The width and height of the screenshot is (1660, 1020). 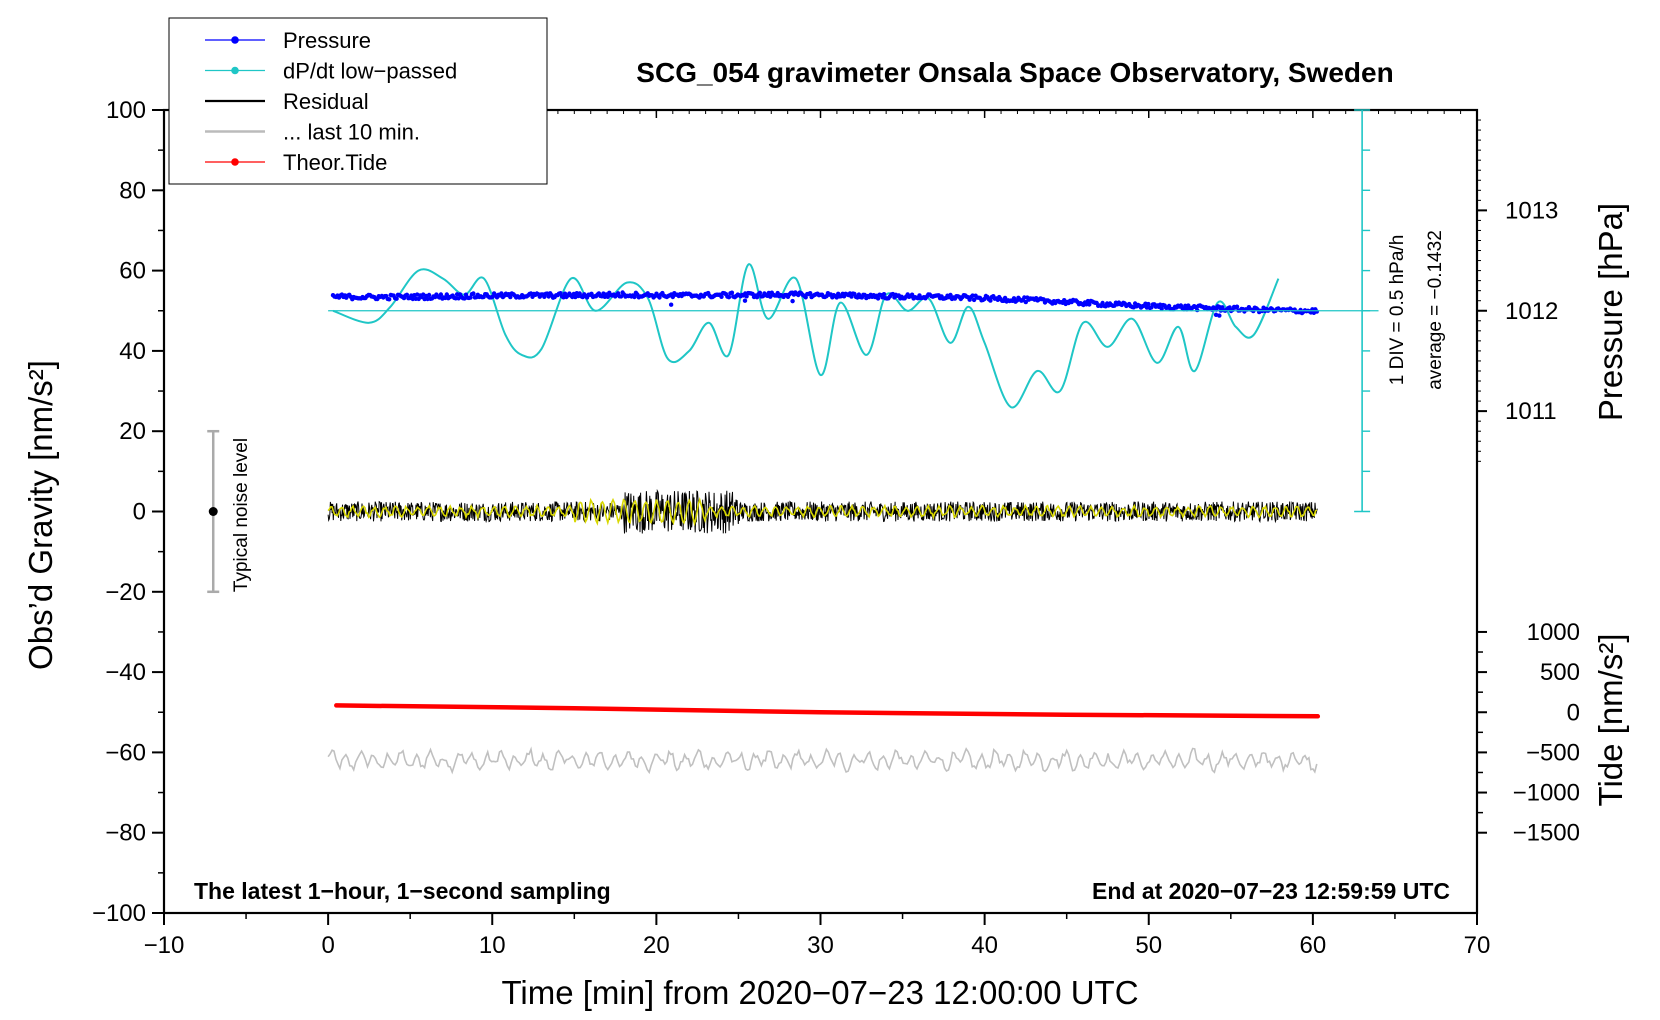 I want to click on y-tick-label: −60, so click(x=125, y=752).